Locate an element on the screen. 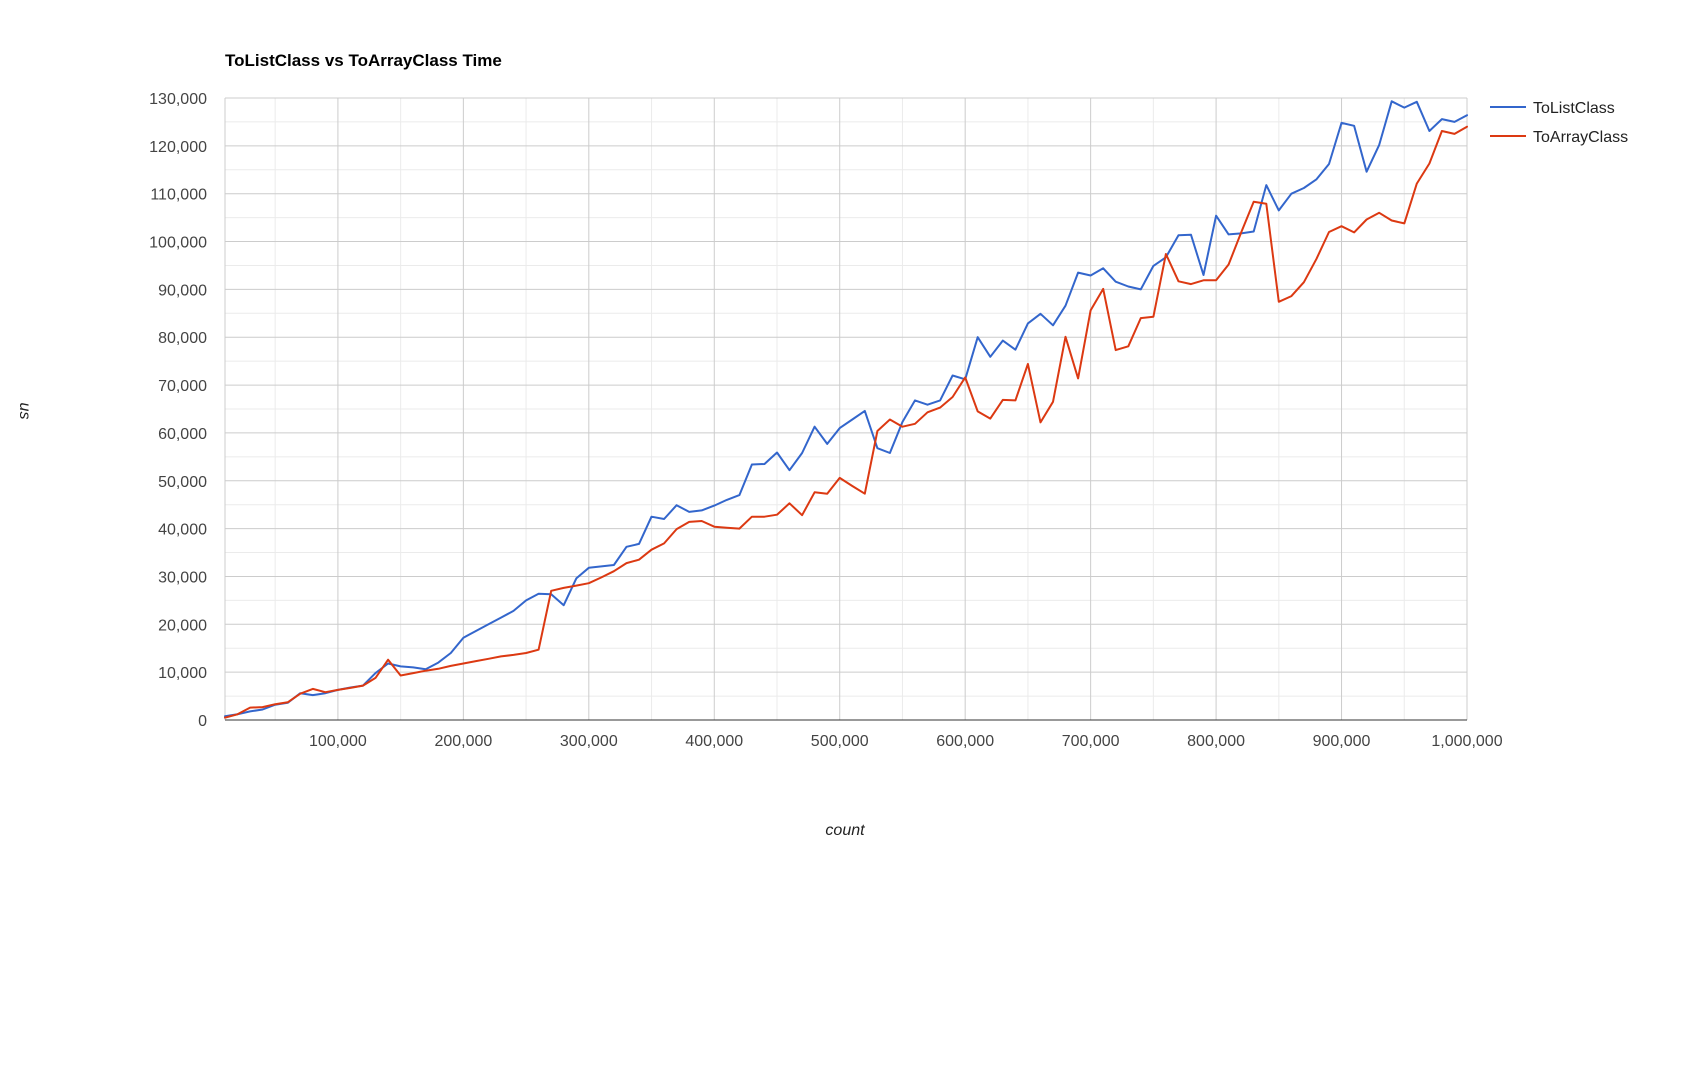  y-tick-label: 90,000 is located at coordinates (182, 290).